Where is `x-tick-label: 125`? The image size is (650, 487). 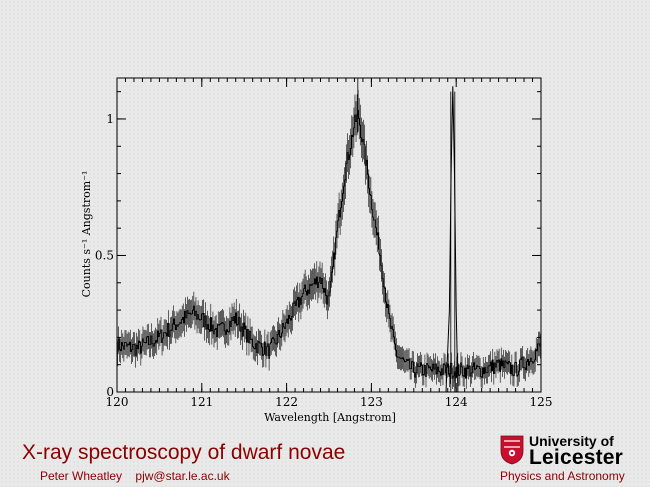 x-tick-label: 125 is located at coordinates (541, 402).